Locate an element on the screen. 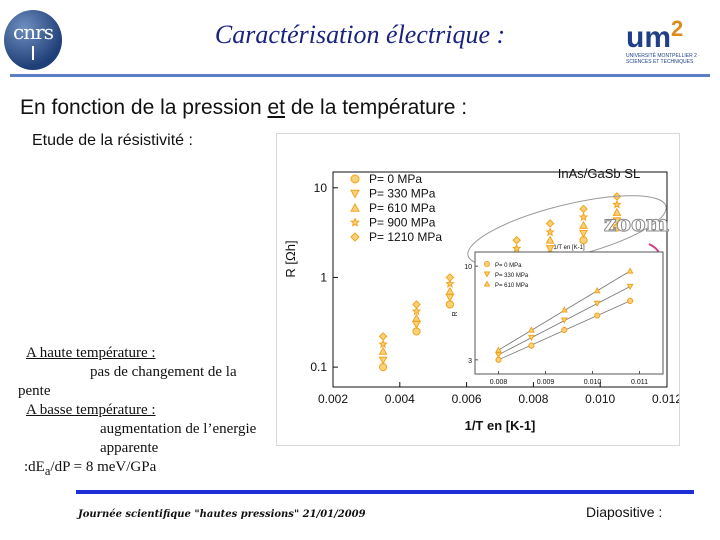 The width and height of the screenshot is (720, 540). note-high-temp-heading: A haute température : is located at coordinates (91, 353).